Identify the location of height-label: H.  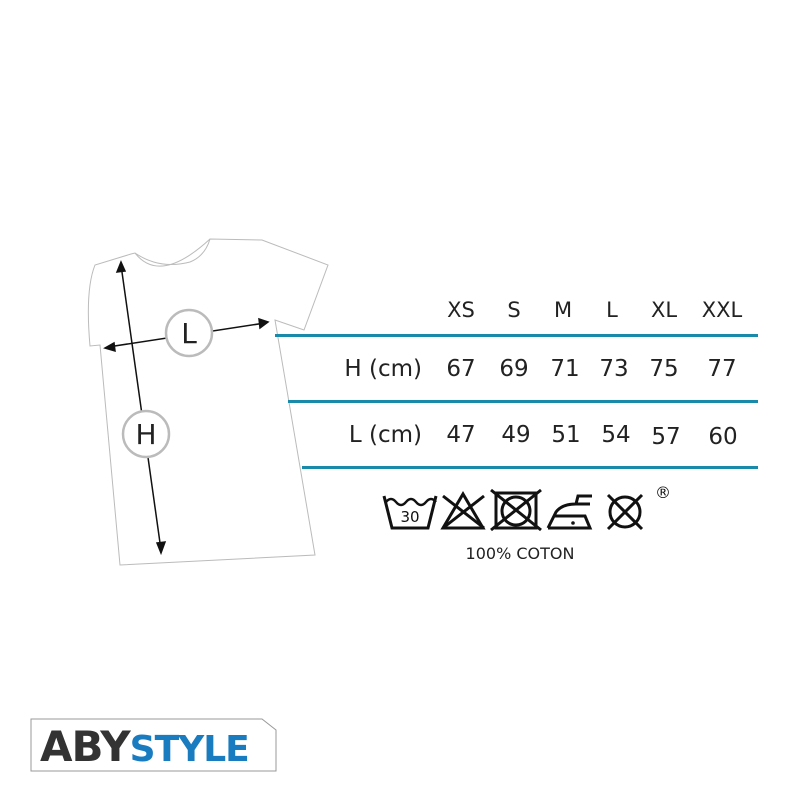
(145, 434).